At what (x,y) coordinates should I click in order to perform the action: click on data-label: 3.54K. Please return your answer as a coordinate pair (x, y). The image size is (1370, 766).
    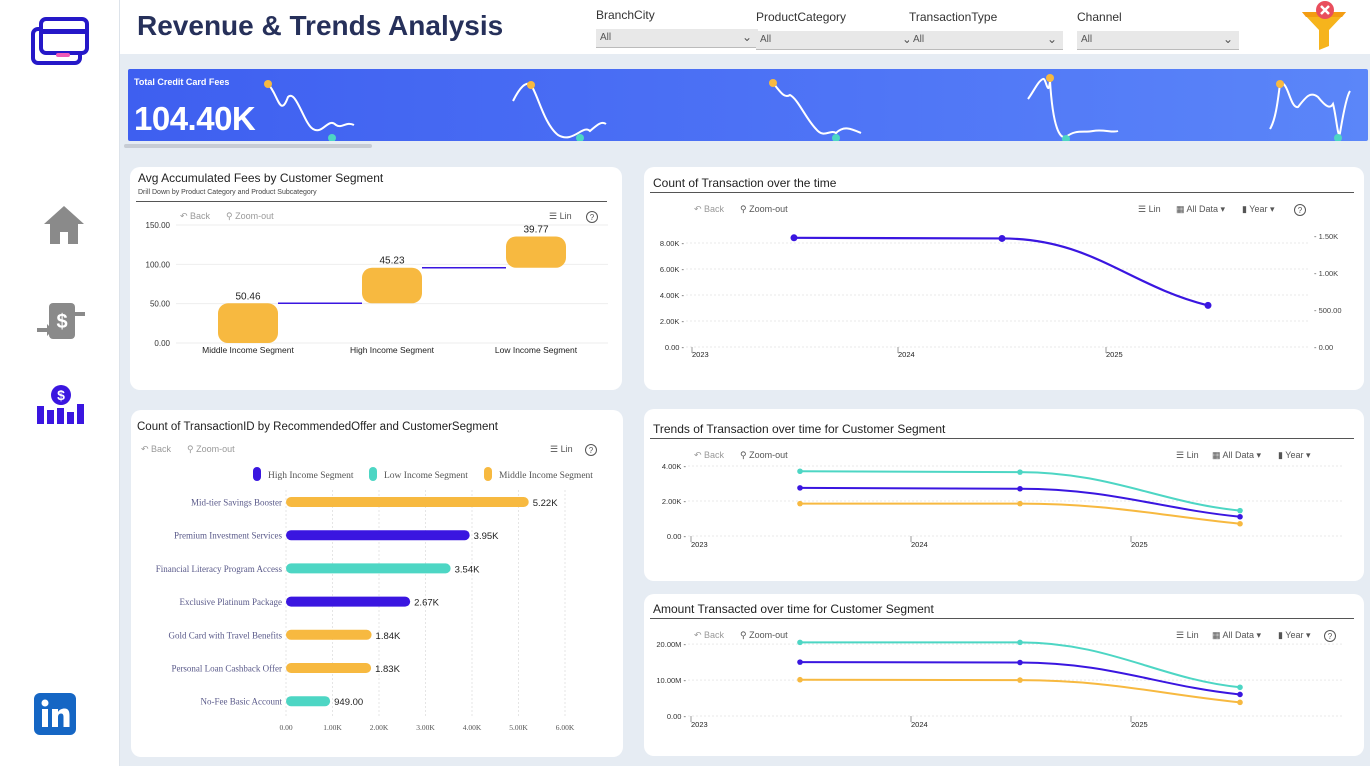
    Looking at the image, I should click on (467, 569).